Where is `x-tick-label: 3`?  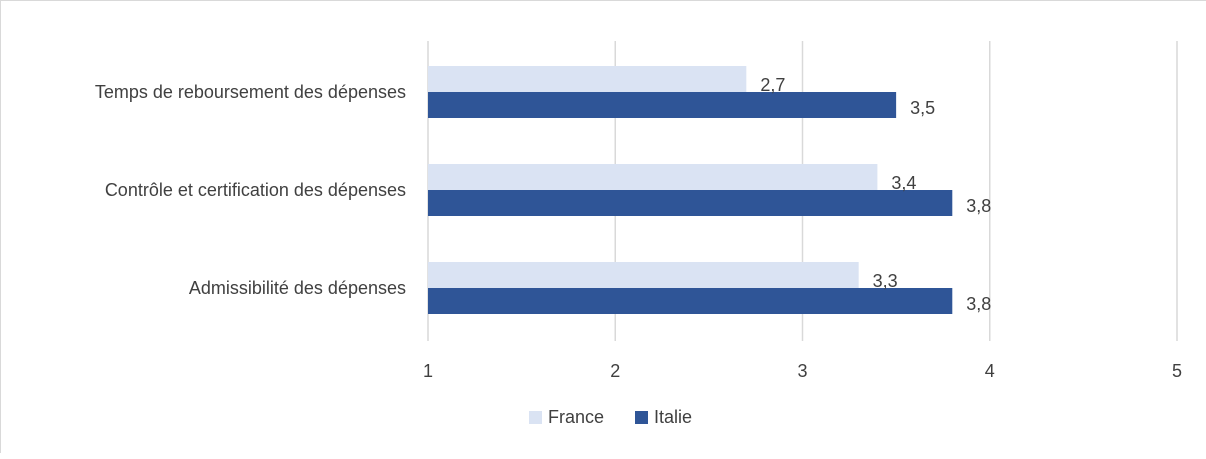 x-tick-label: 3 is located at coordinates (802, 371).